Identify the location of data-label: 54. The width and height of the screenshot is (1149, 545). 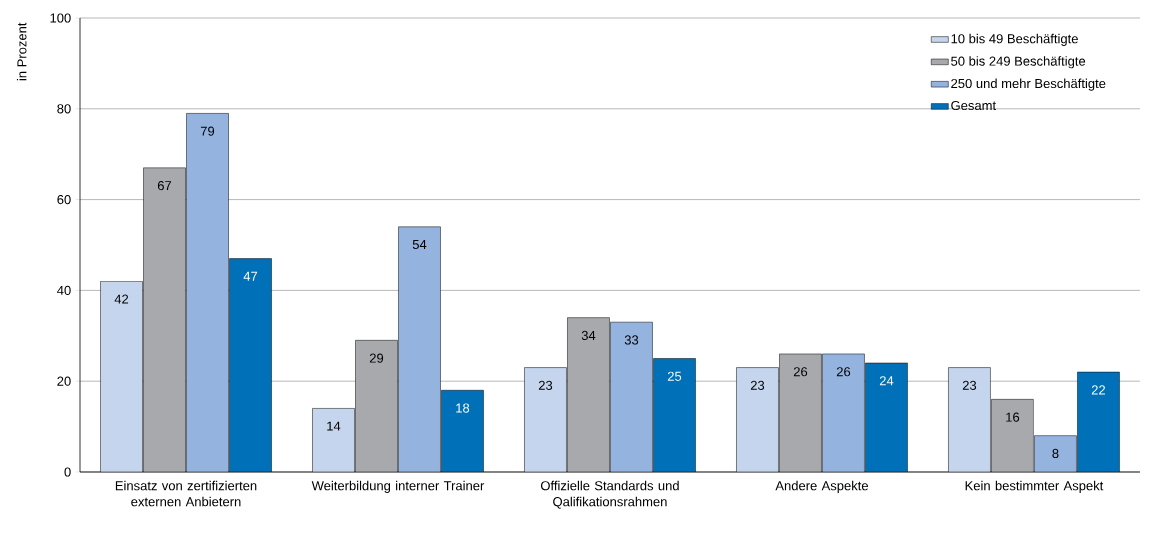
(419, 245).